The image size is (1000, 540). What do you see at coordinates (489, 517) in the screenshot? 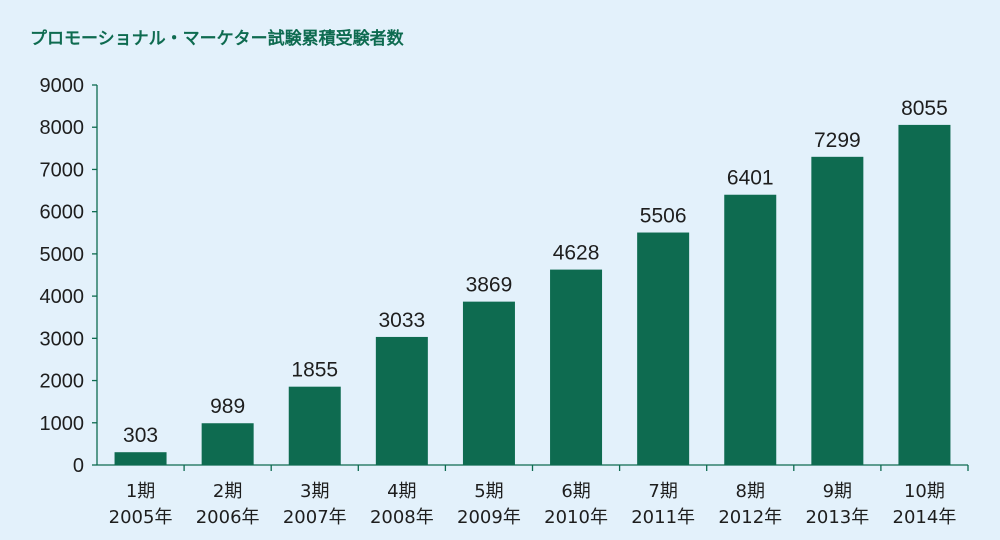
I see `x-tick-label-year: 2009年` at bounding box center [489, 517].